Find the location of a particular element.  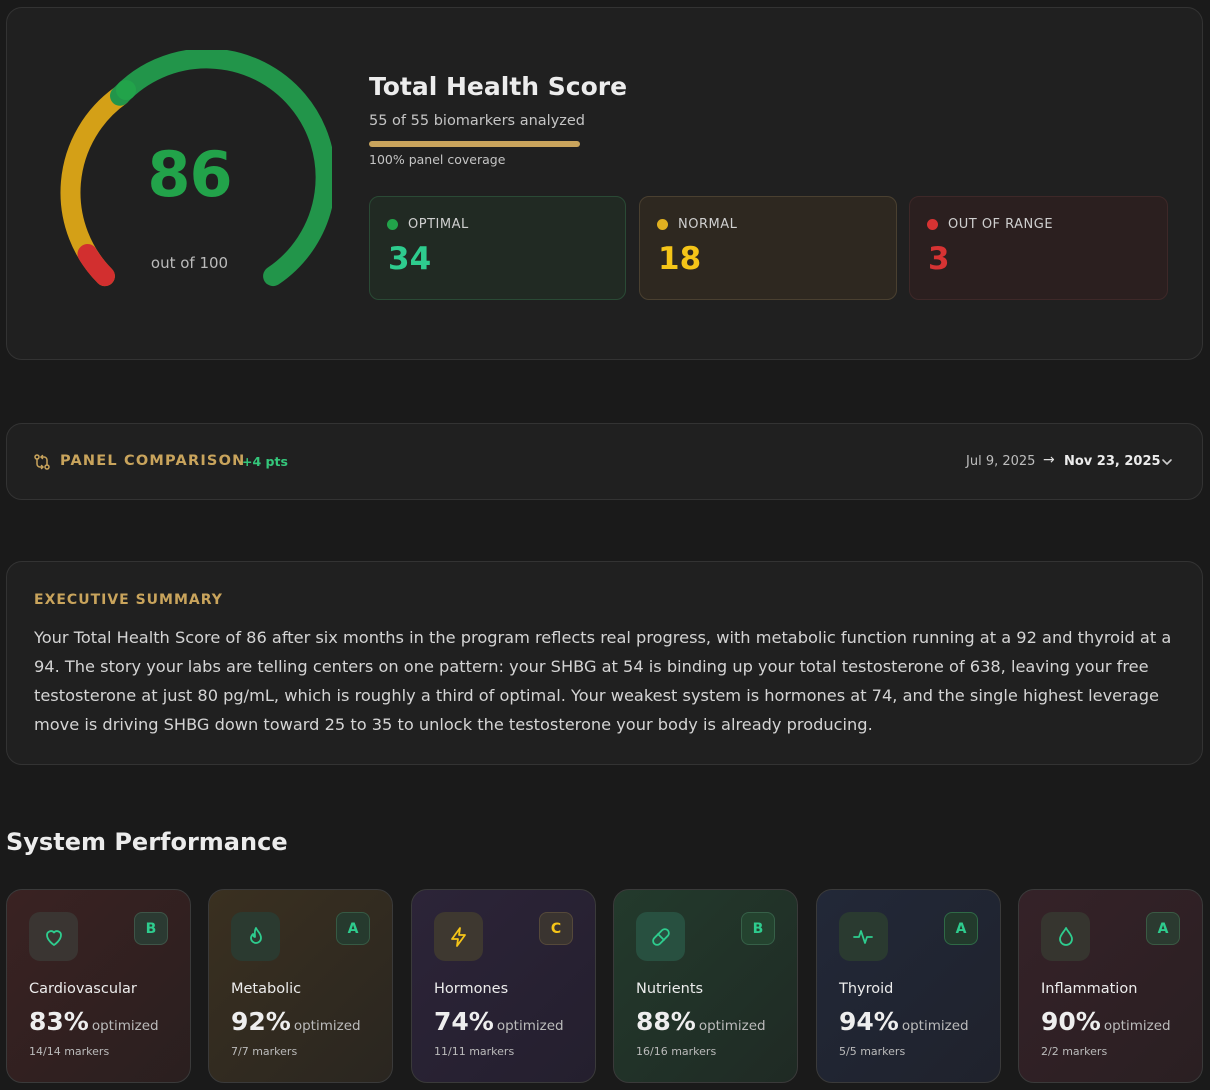

system-card-thyroid: A Thyroid 94% optimized 5/5 markers is located at coordinates (908, 986).